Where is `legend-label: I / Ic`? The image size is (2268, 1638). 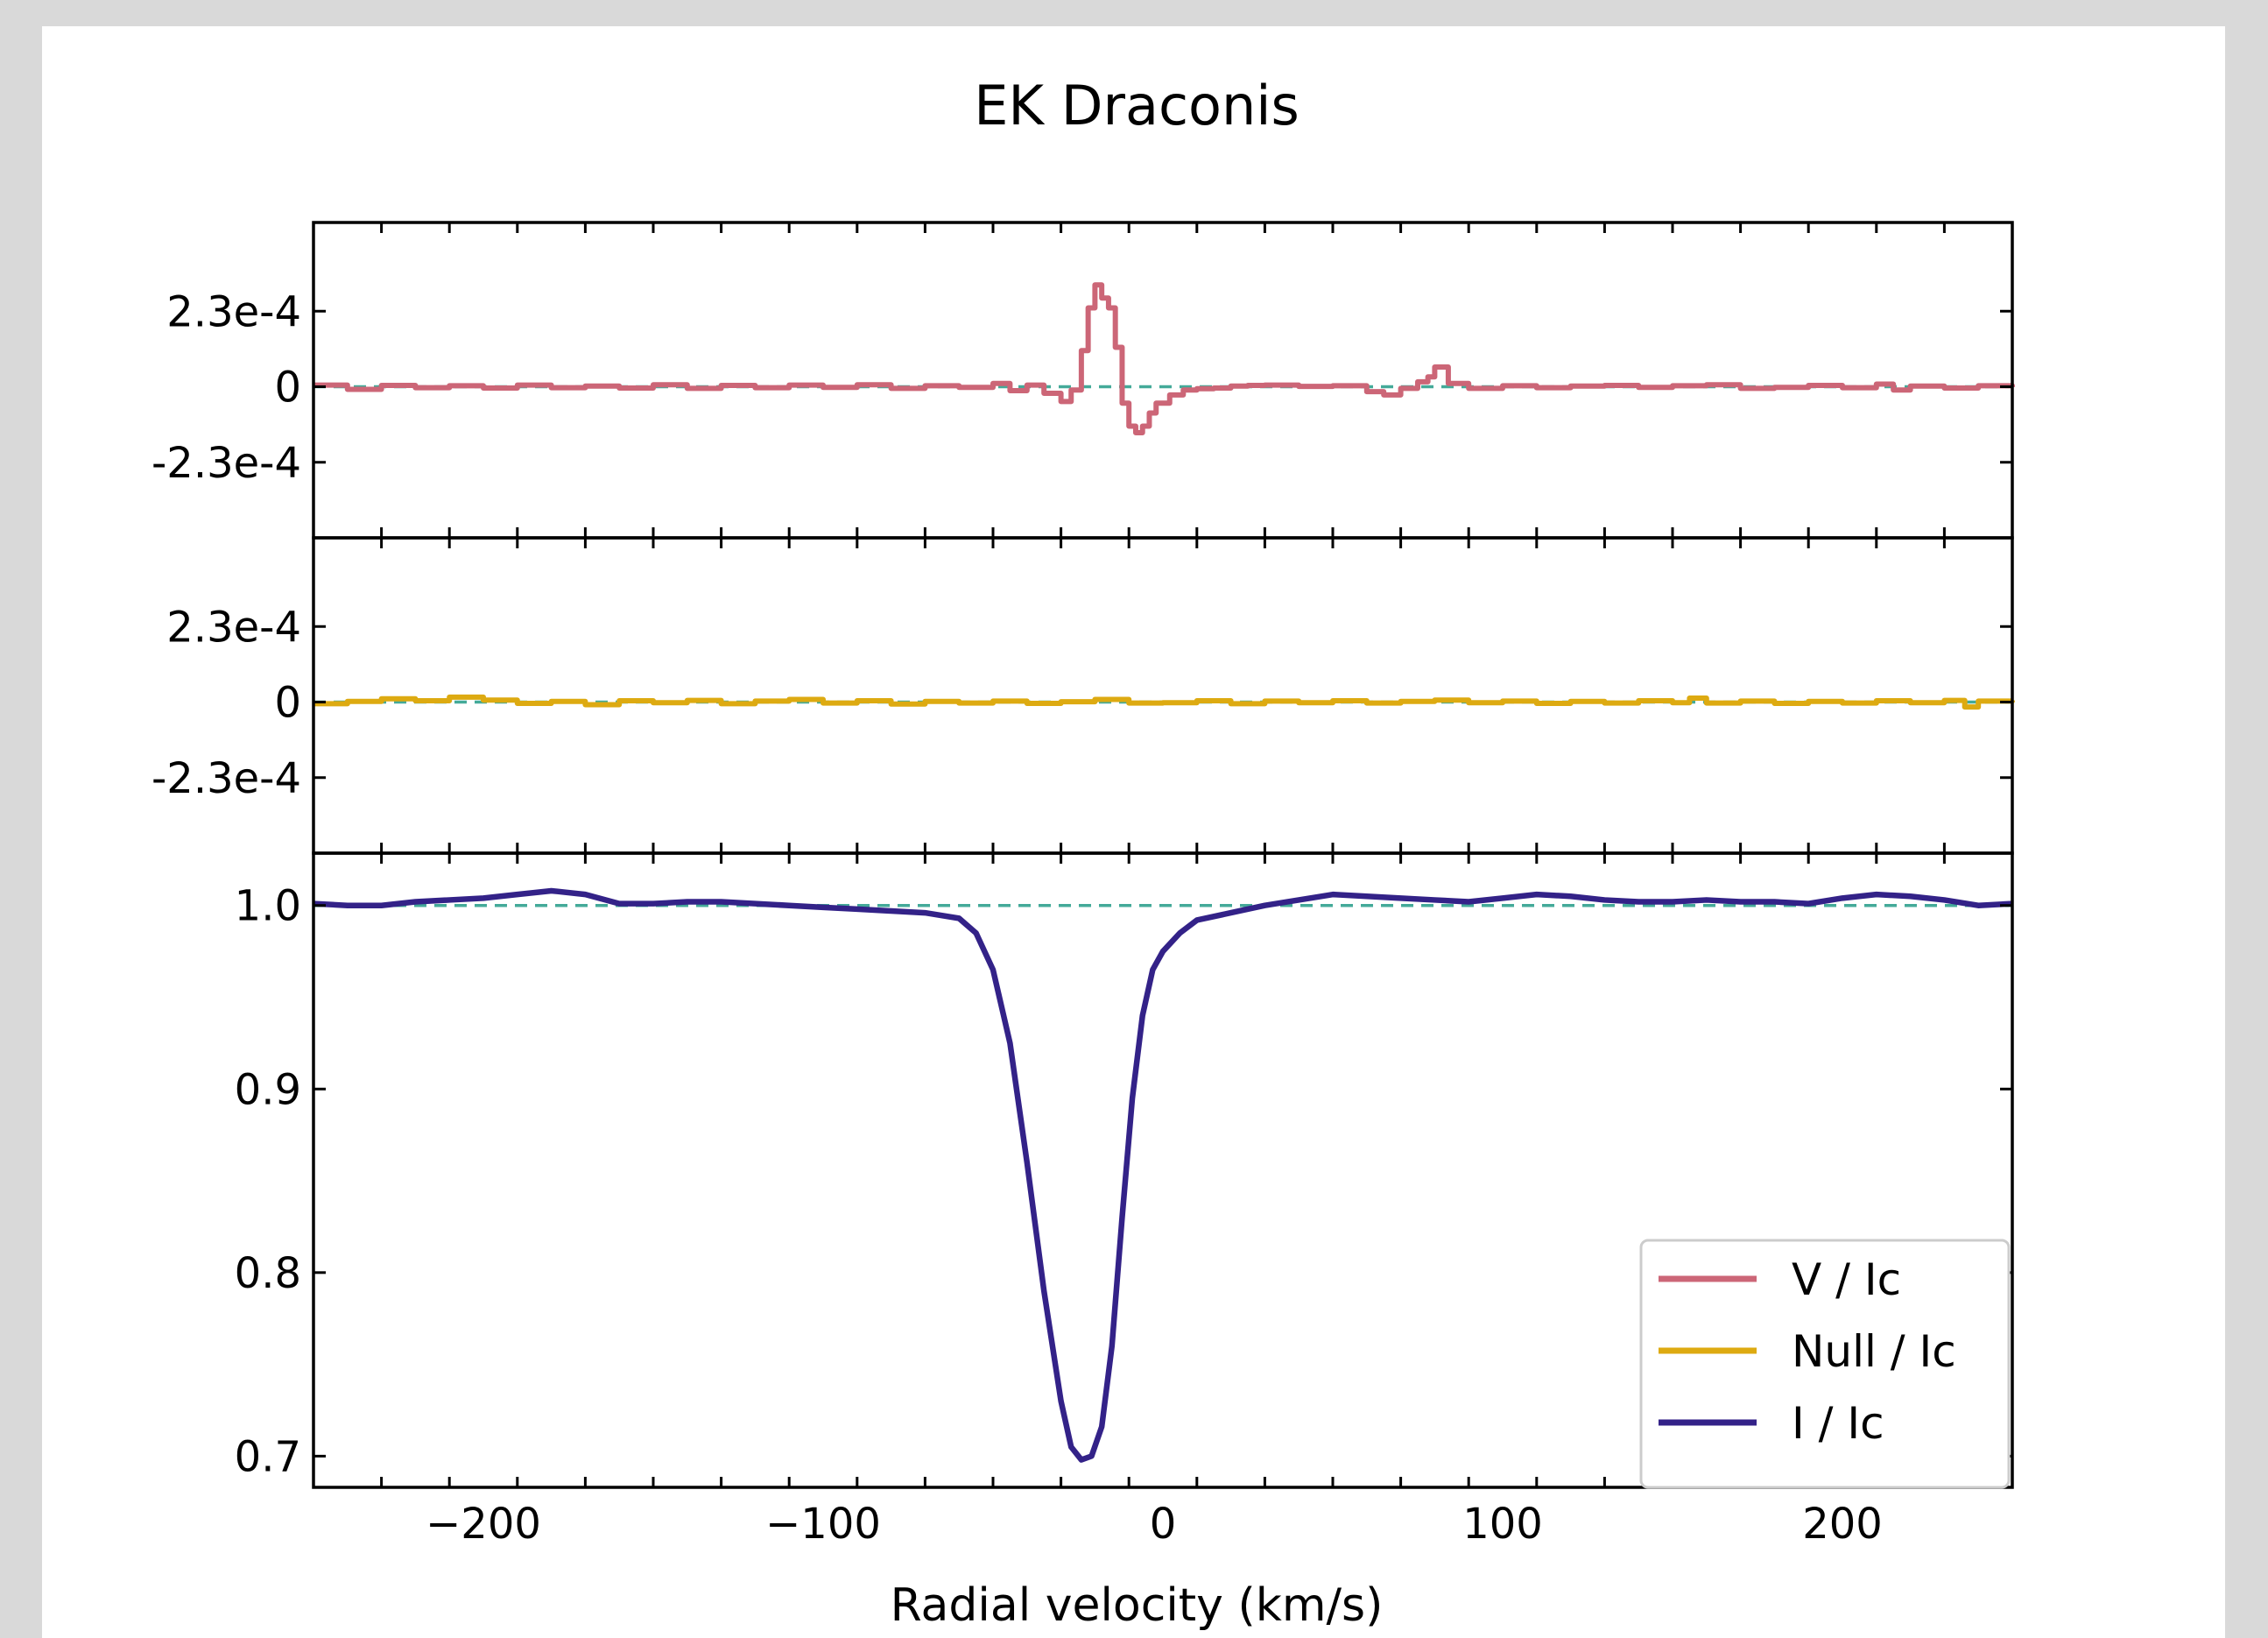 legend-label: I / Ic is located at coordinates (1838, 1423).